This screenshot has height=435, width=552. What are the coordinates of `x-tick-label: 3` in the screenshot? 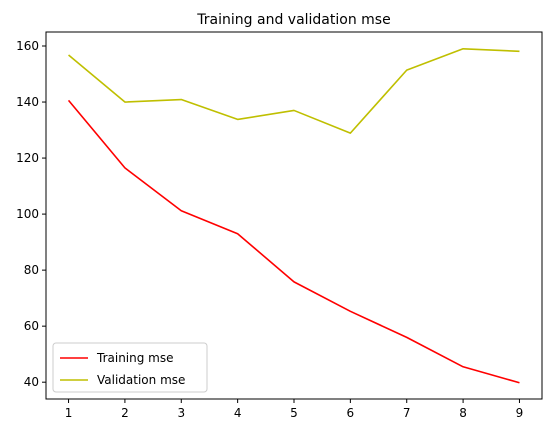 It's located at (181, 413).